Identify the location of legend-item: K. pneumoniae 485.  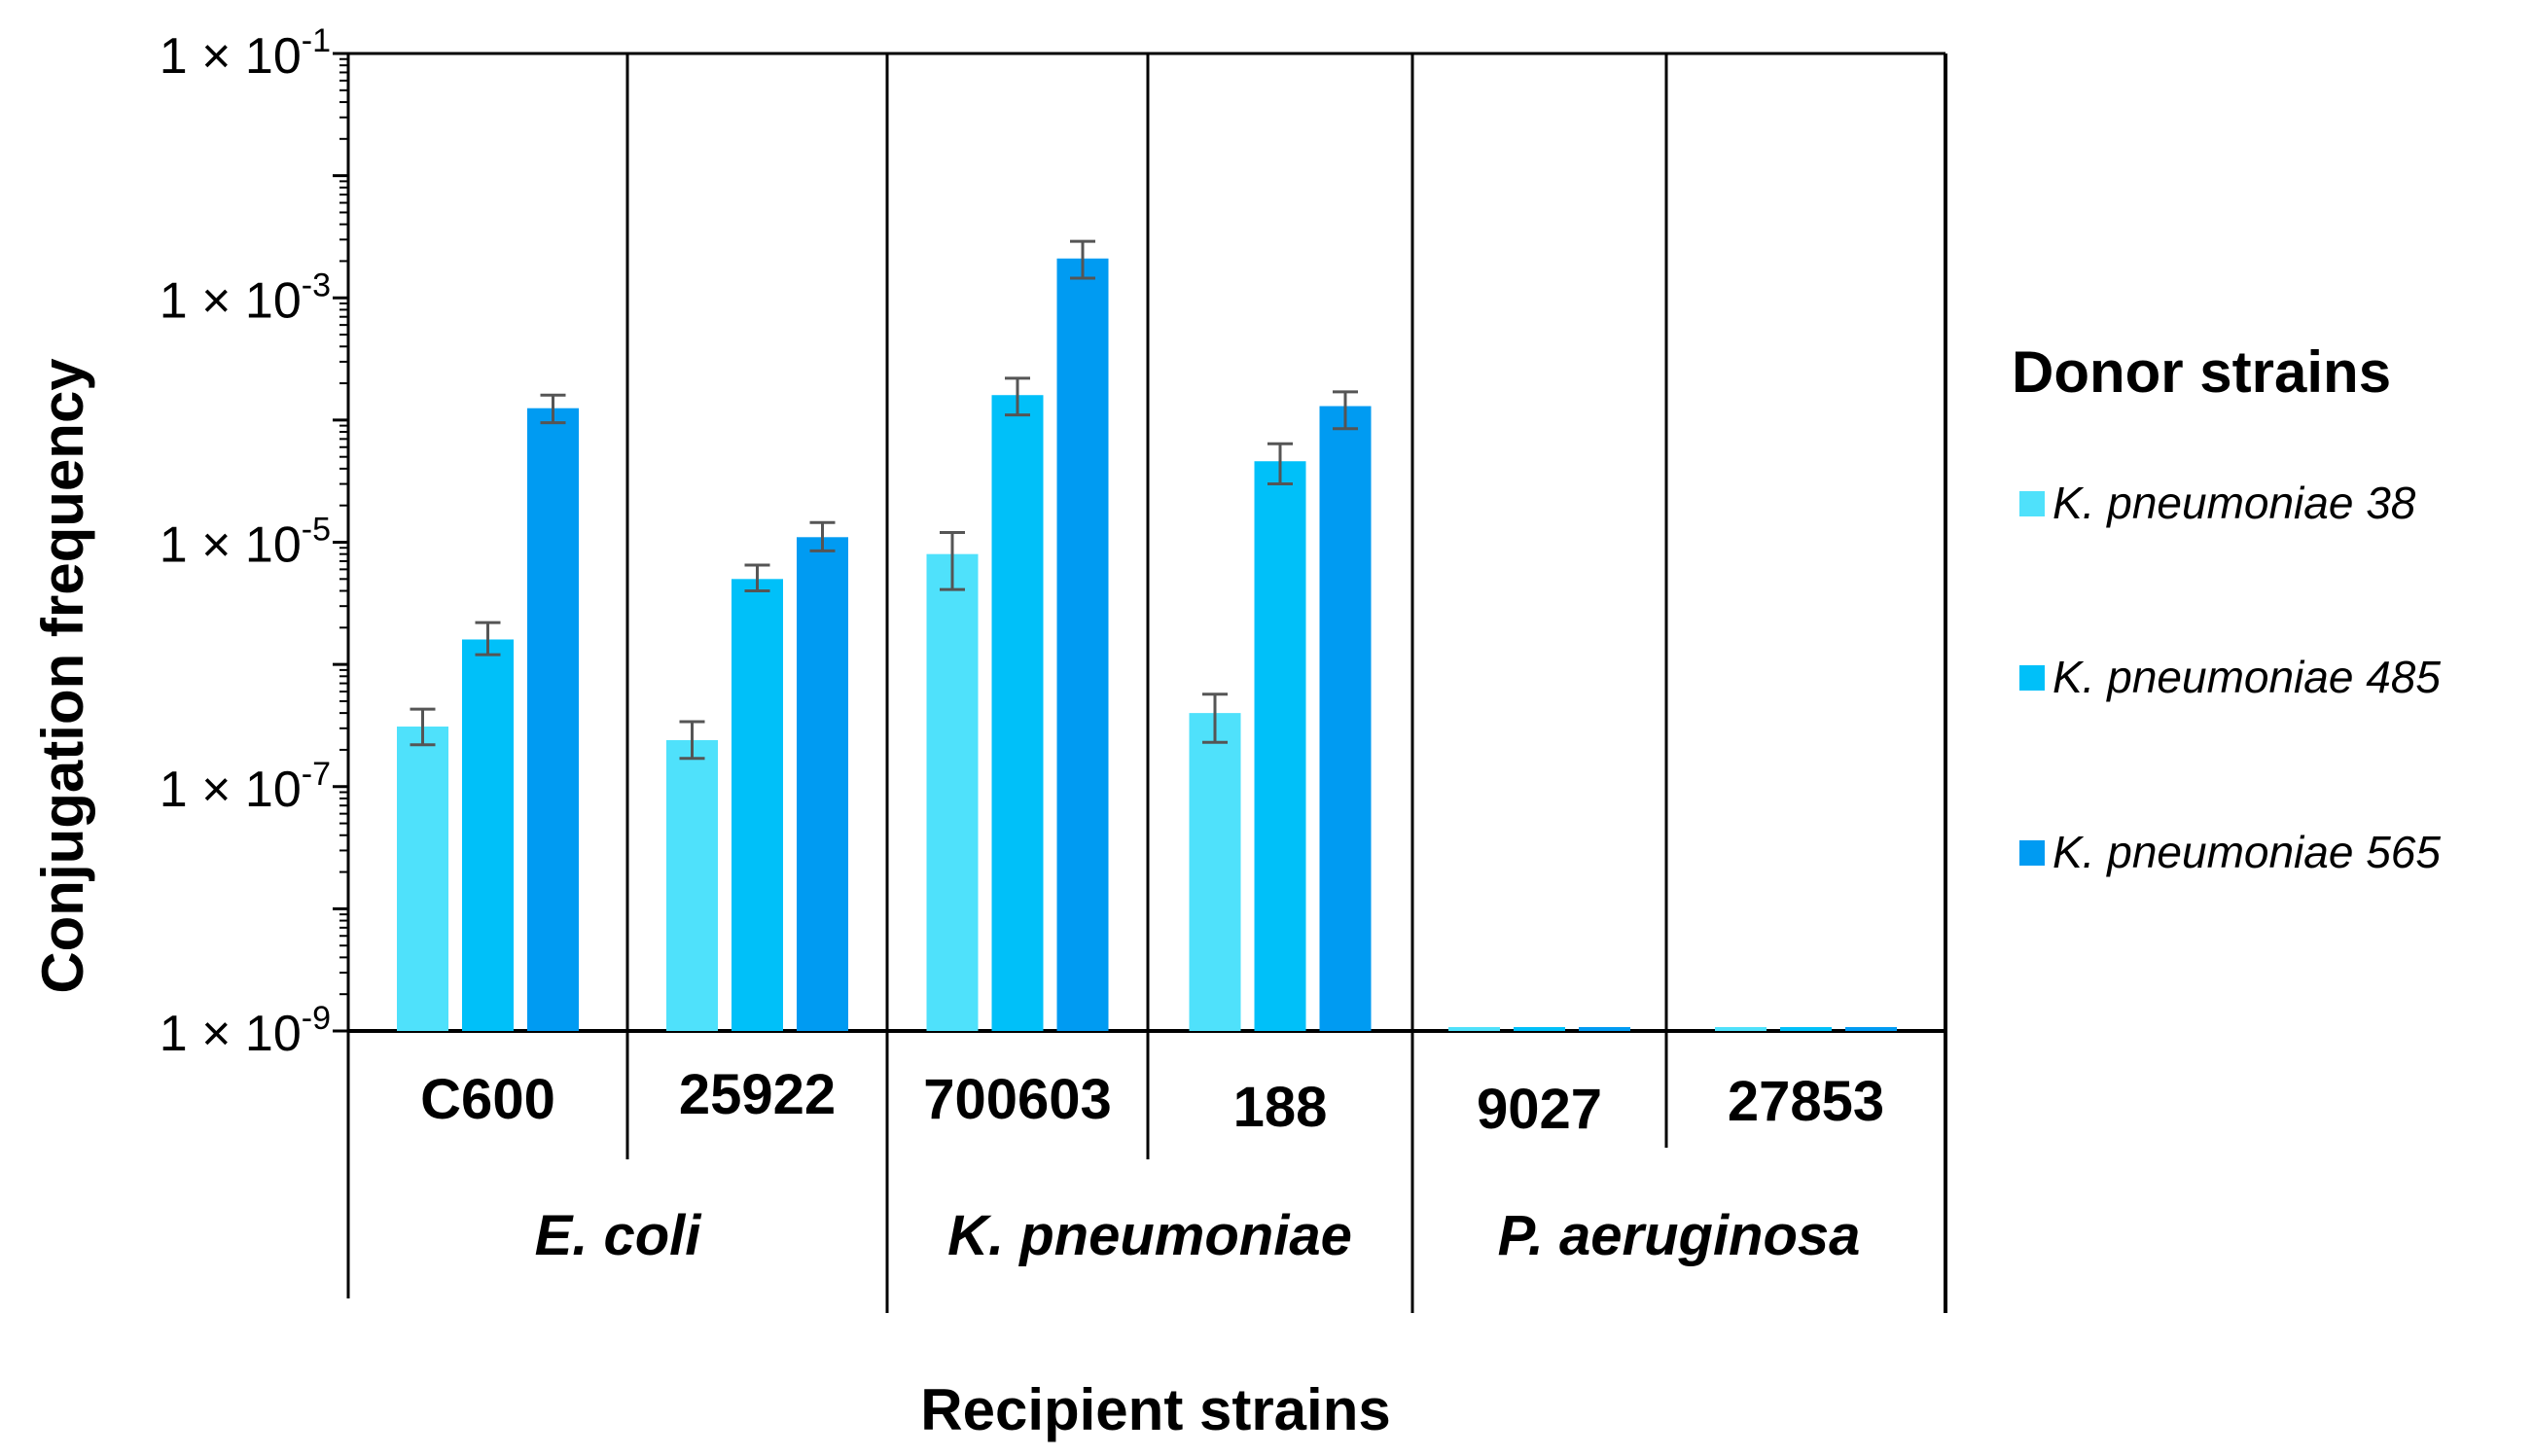
(2230, 677).